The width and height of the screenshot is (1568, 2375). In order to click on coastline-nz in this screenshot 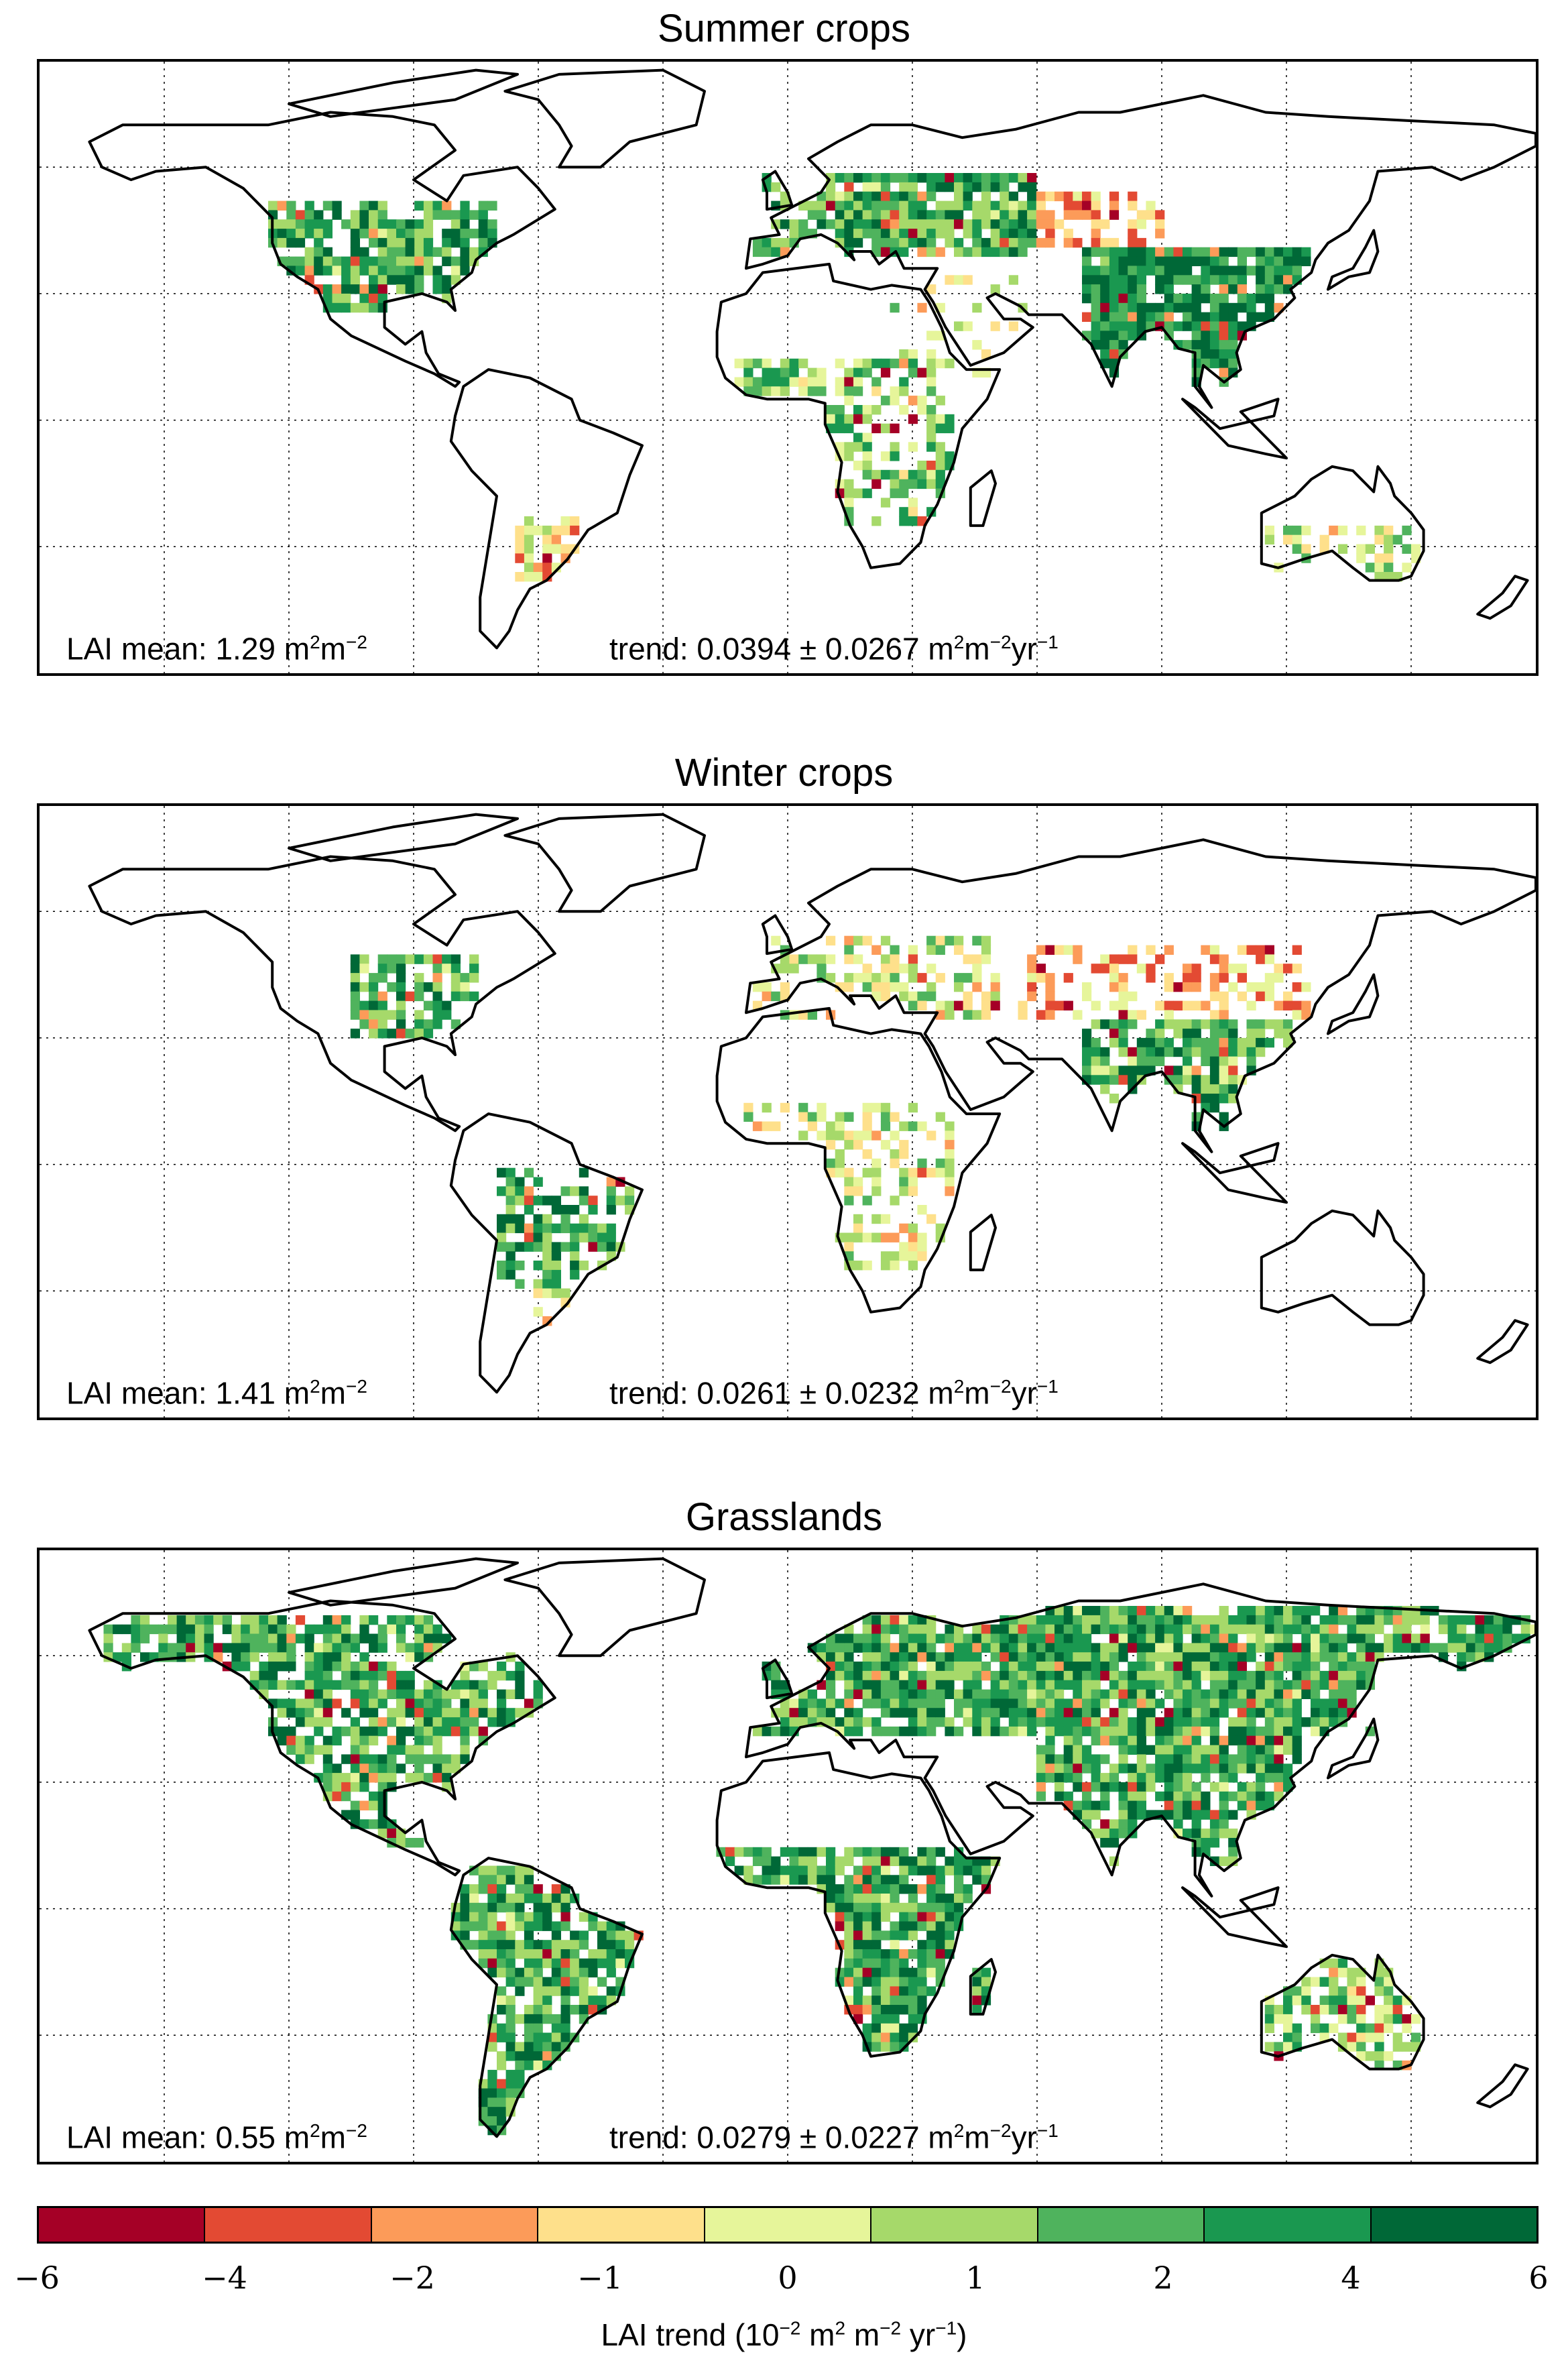, I will do `click(1503, 1342)`.